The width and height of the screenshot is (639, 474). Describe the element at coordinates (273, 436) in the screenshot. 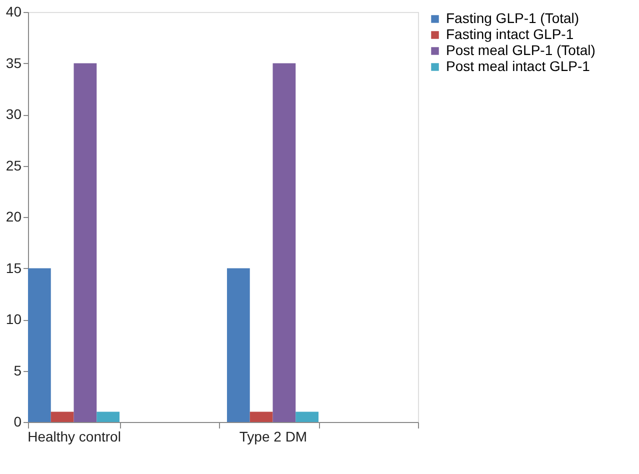

I see `x-tick-label: Type 2 DM` at that location.